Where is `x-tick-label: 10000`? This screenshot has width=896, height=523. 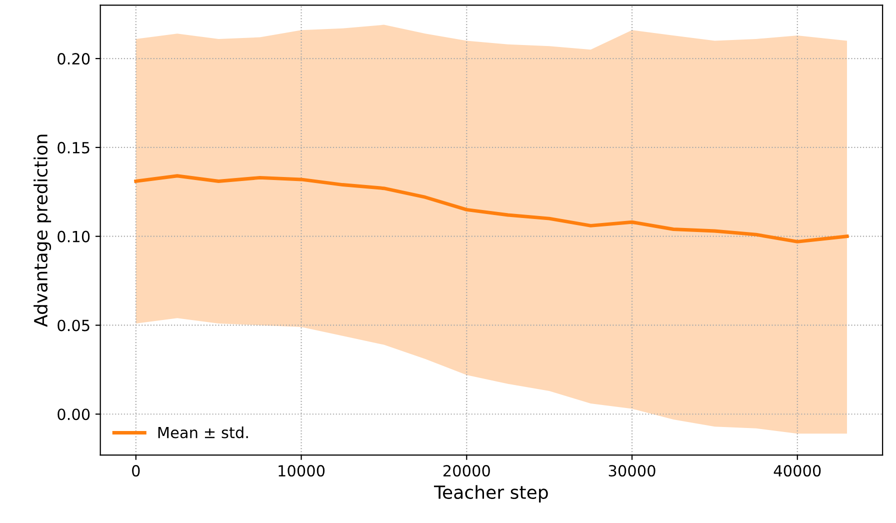
x-tick-label: 10000 is located at coordinates (301, 471).